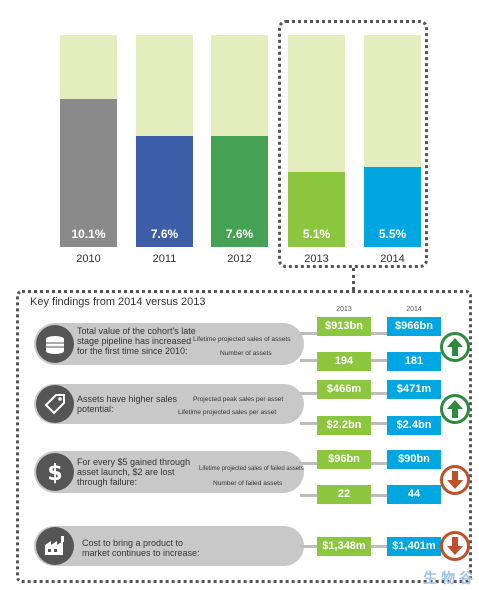 The height and width of the screenshot is (590, 479). I want to click on value-2013: $1,348m, so click(344, 546).